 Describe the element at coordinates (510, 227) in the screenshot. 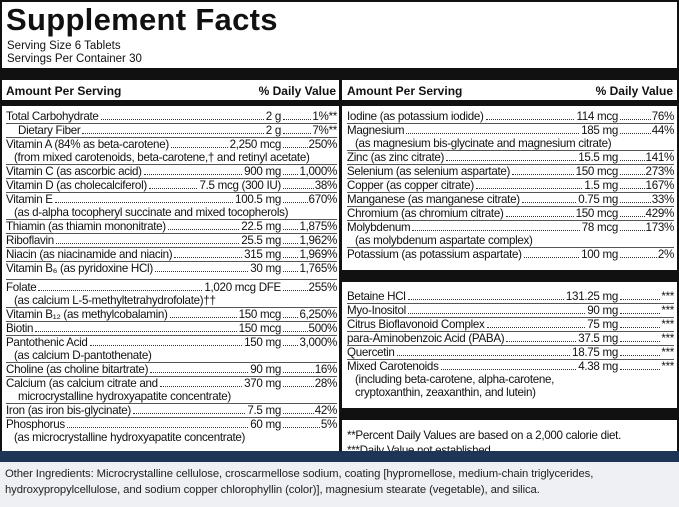

I see `nutrient-row: Molybdenum 78 mcg 173%` at that location.